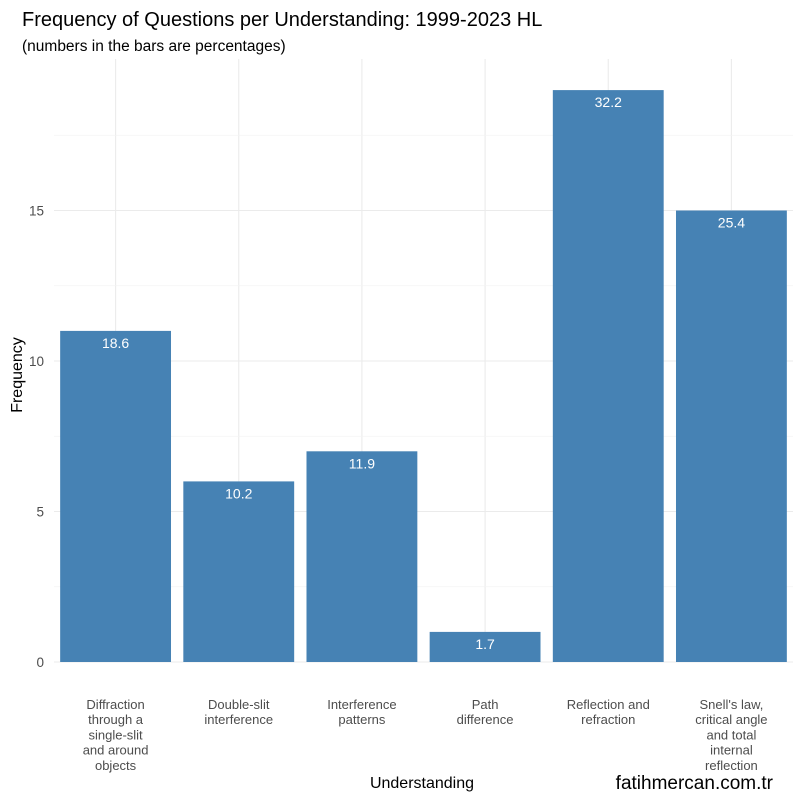  Describe the element at coordinates (608, 102) in the screenshot. I see `bar-value-label: 32.2` at that location.